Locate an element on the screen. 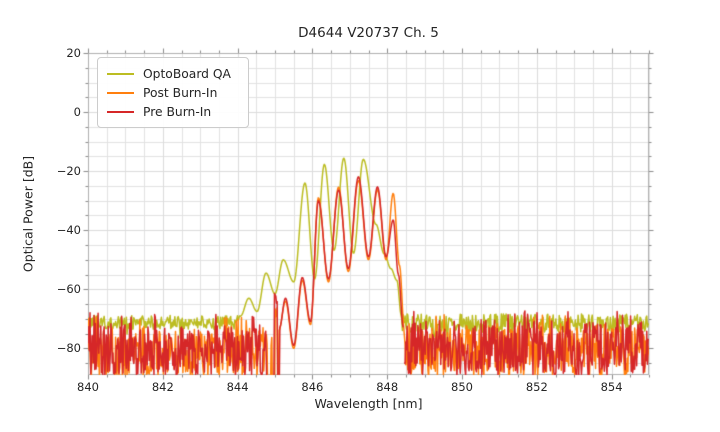 The width and height of the screenshot is (720, 432). legend-label: Pre Burn-In is located at coordinates (177, 111).